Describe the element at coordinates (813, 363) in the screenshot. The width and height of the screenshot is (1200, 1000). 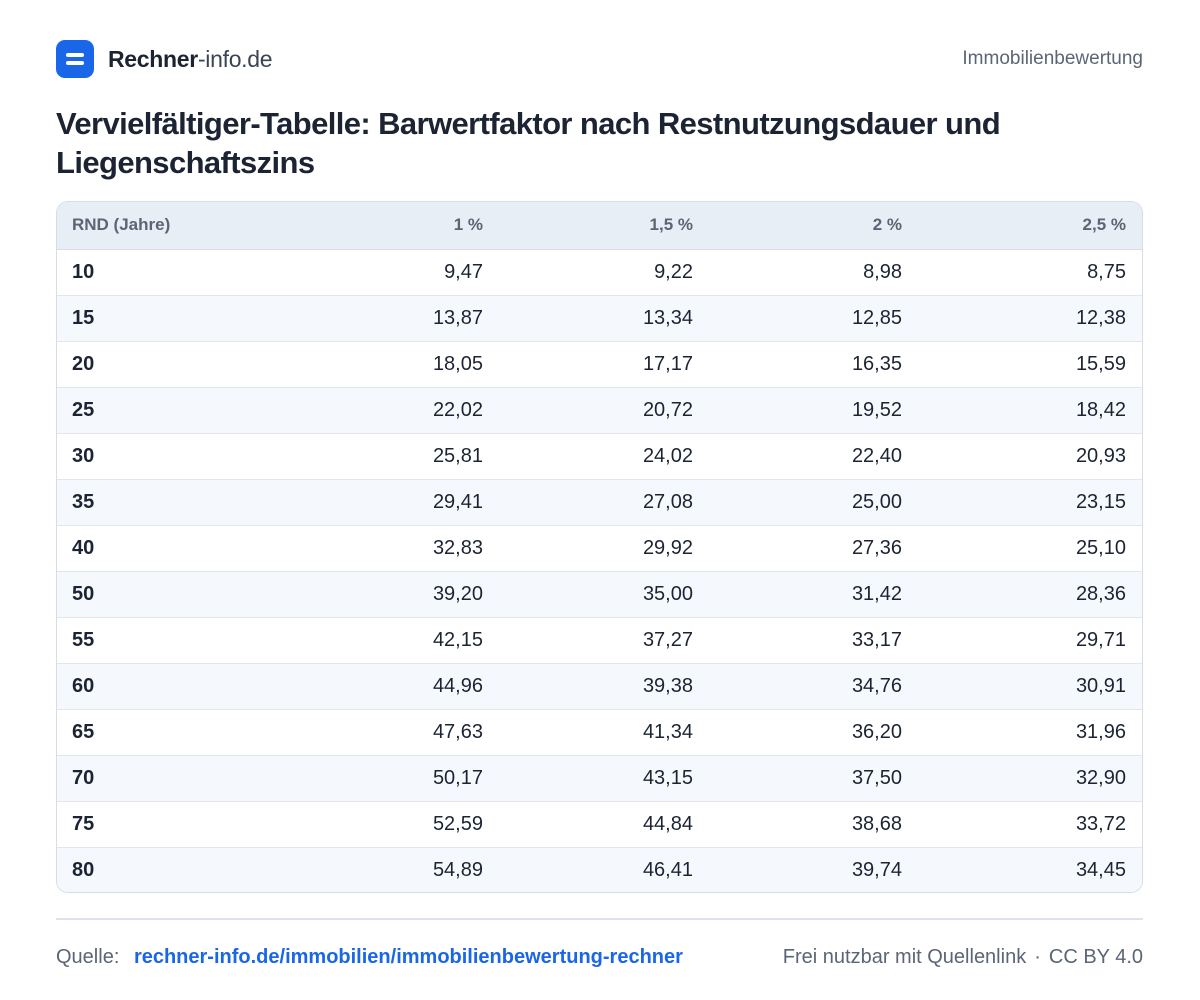
I see `table-cell-factor: 16,35` at that location.